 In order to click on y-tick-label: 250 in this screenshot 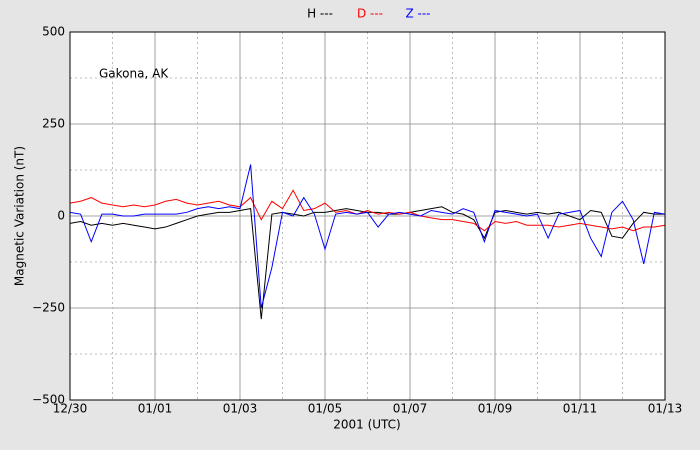, I will do `click(53, 124)`.